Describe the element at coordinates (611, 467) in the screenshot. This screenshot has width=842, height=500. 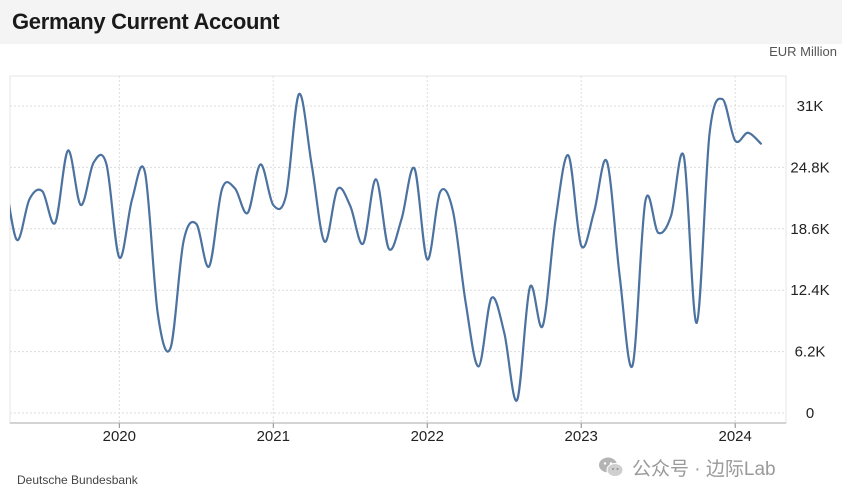
I see `wechat-icon` at that location.